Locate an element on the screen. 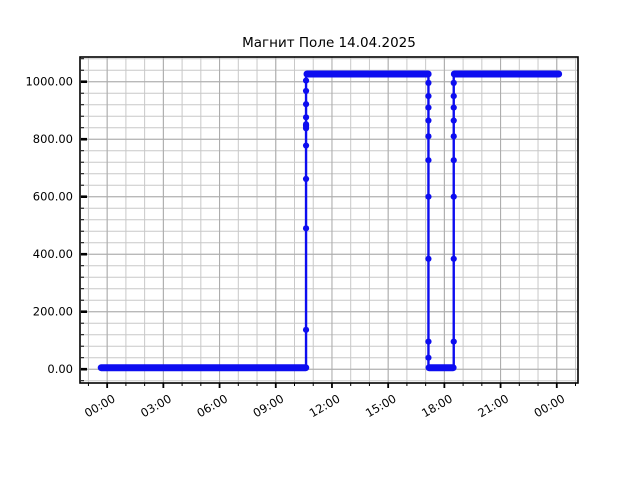 Image resolution: width=640 pixels, height=480 pixels. y-tick-label: 0.00 is located at coordinates (60, 369).